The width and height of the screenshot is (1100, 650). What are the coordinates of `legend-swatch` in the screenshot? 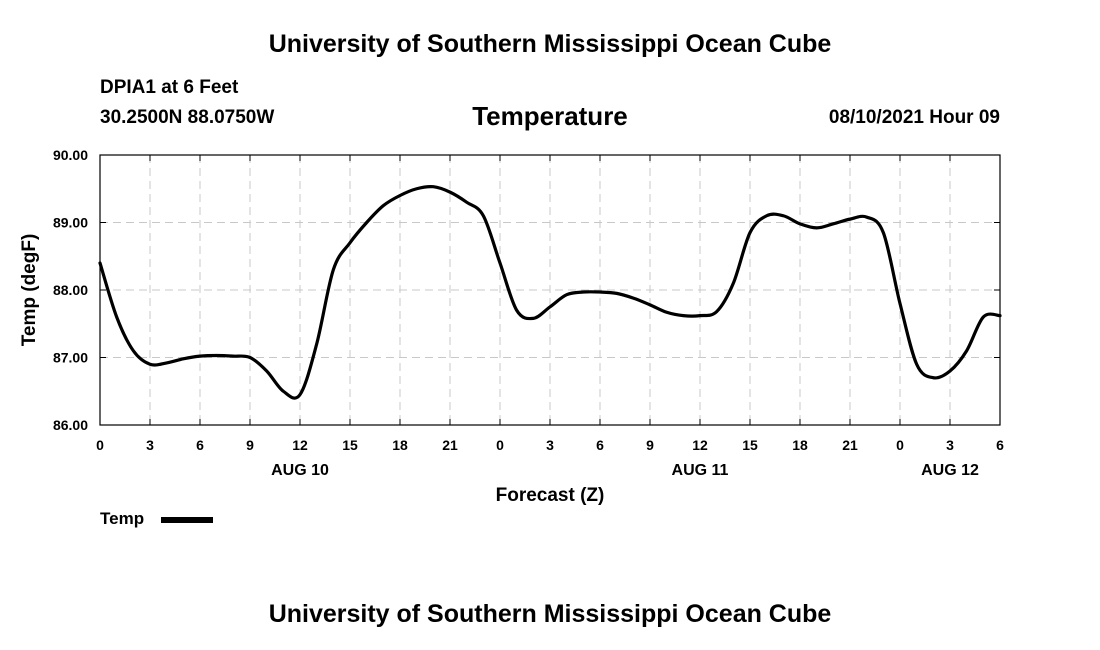 It's located at (187, 520).